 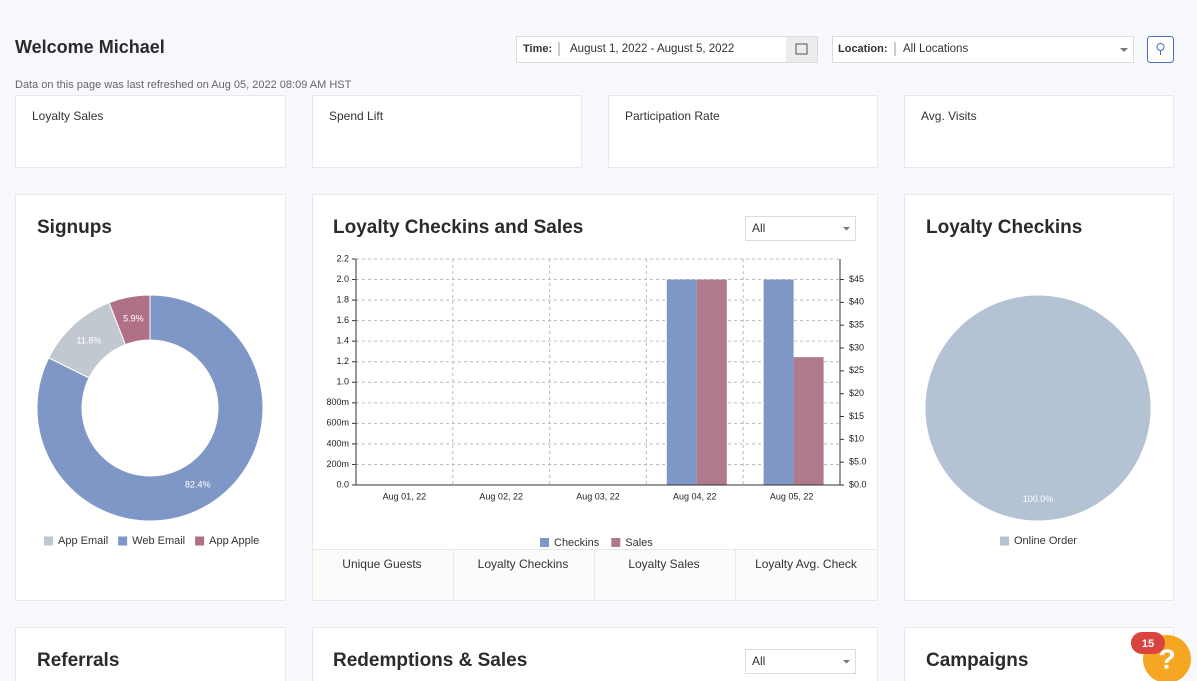 I want to click on value-label: 5.9%, so click(x=133, y=318).